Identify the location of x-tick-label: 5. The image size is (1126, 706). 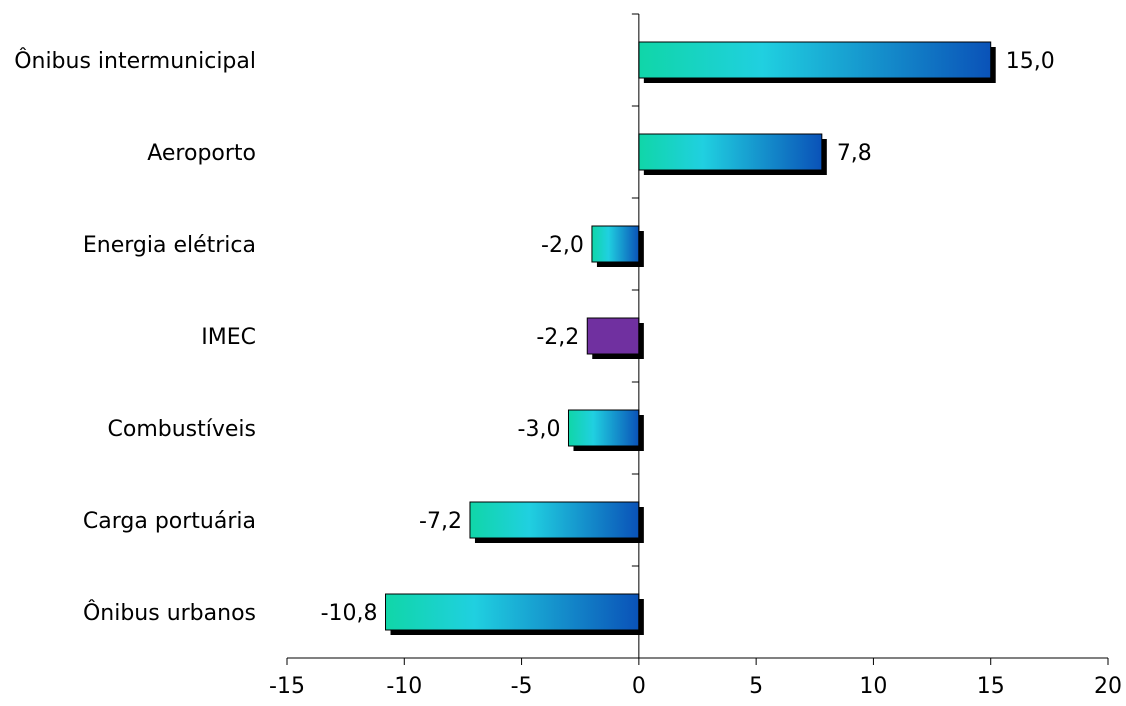
(756, 686).